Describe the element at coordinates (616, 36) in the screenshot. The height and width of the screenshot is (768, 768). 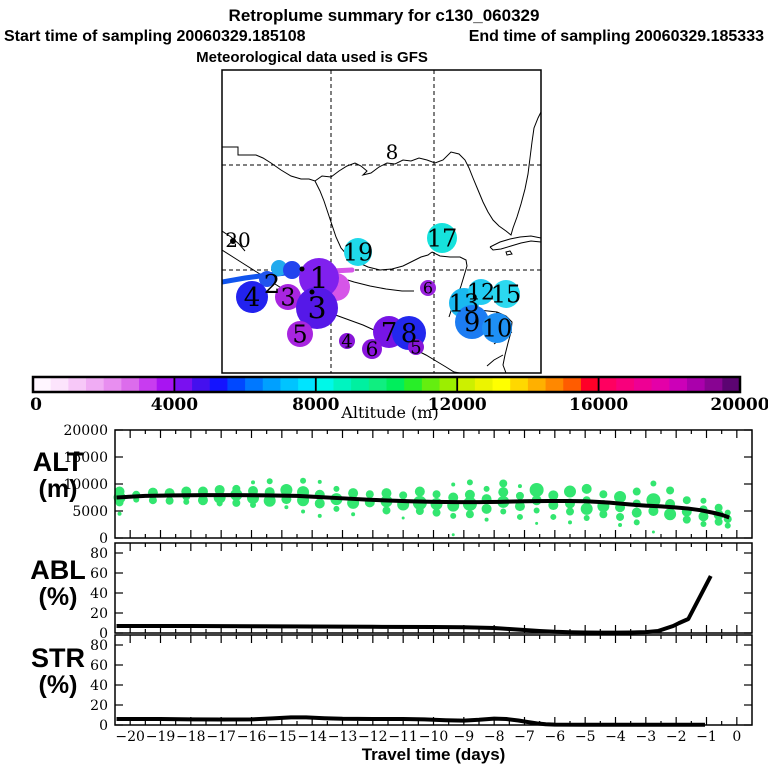
I see `end-time-label: End time of sampling 20060329.185333` at that location.